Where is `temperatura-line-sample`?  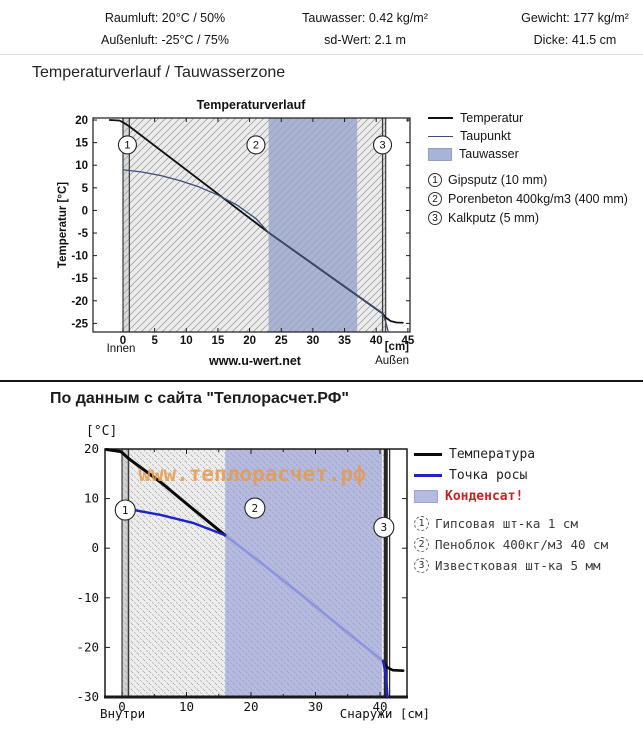 temperatura-line-sample is located at coordinates (428, 454).